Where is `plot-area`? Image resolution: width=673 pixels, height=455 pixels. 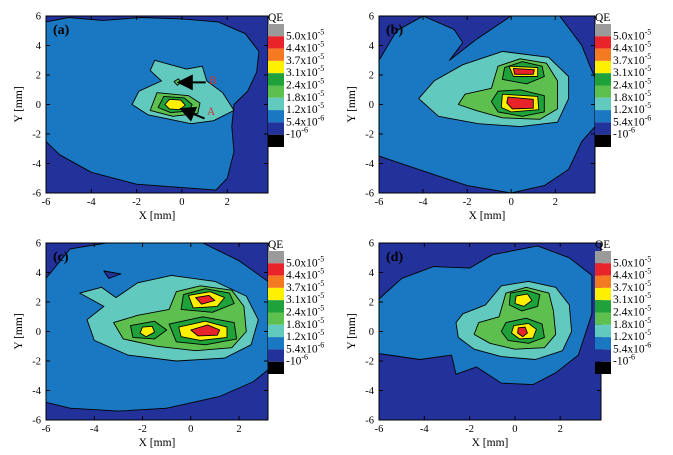 plot-area is located at coordinates (157, 331).